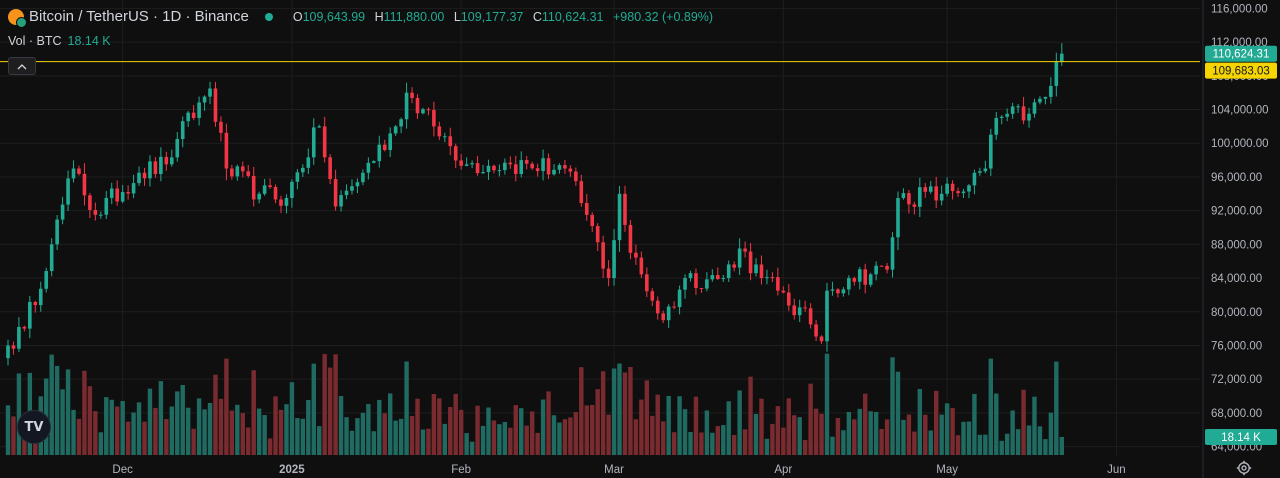 The width and height of the screenshot is (1280, 478). Describe the element at coordinates (1241, 438) in the screenshot. I see `volume-badge: 18.14 K` at that location.